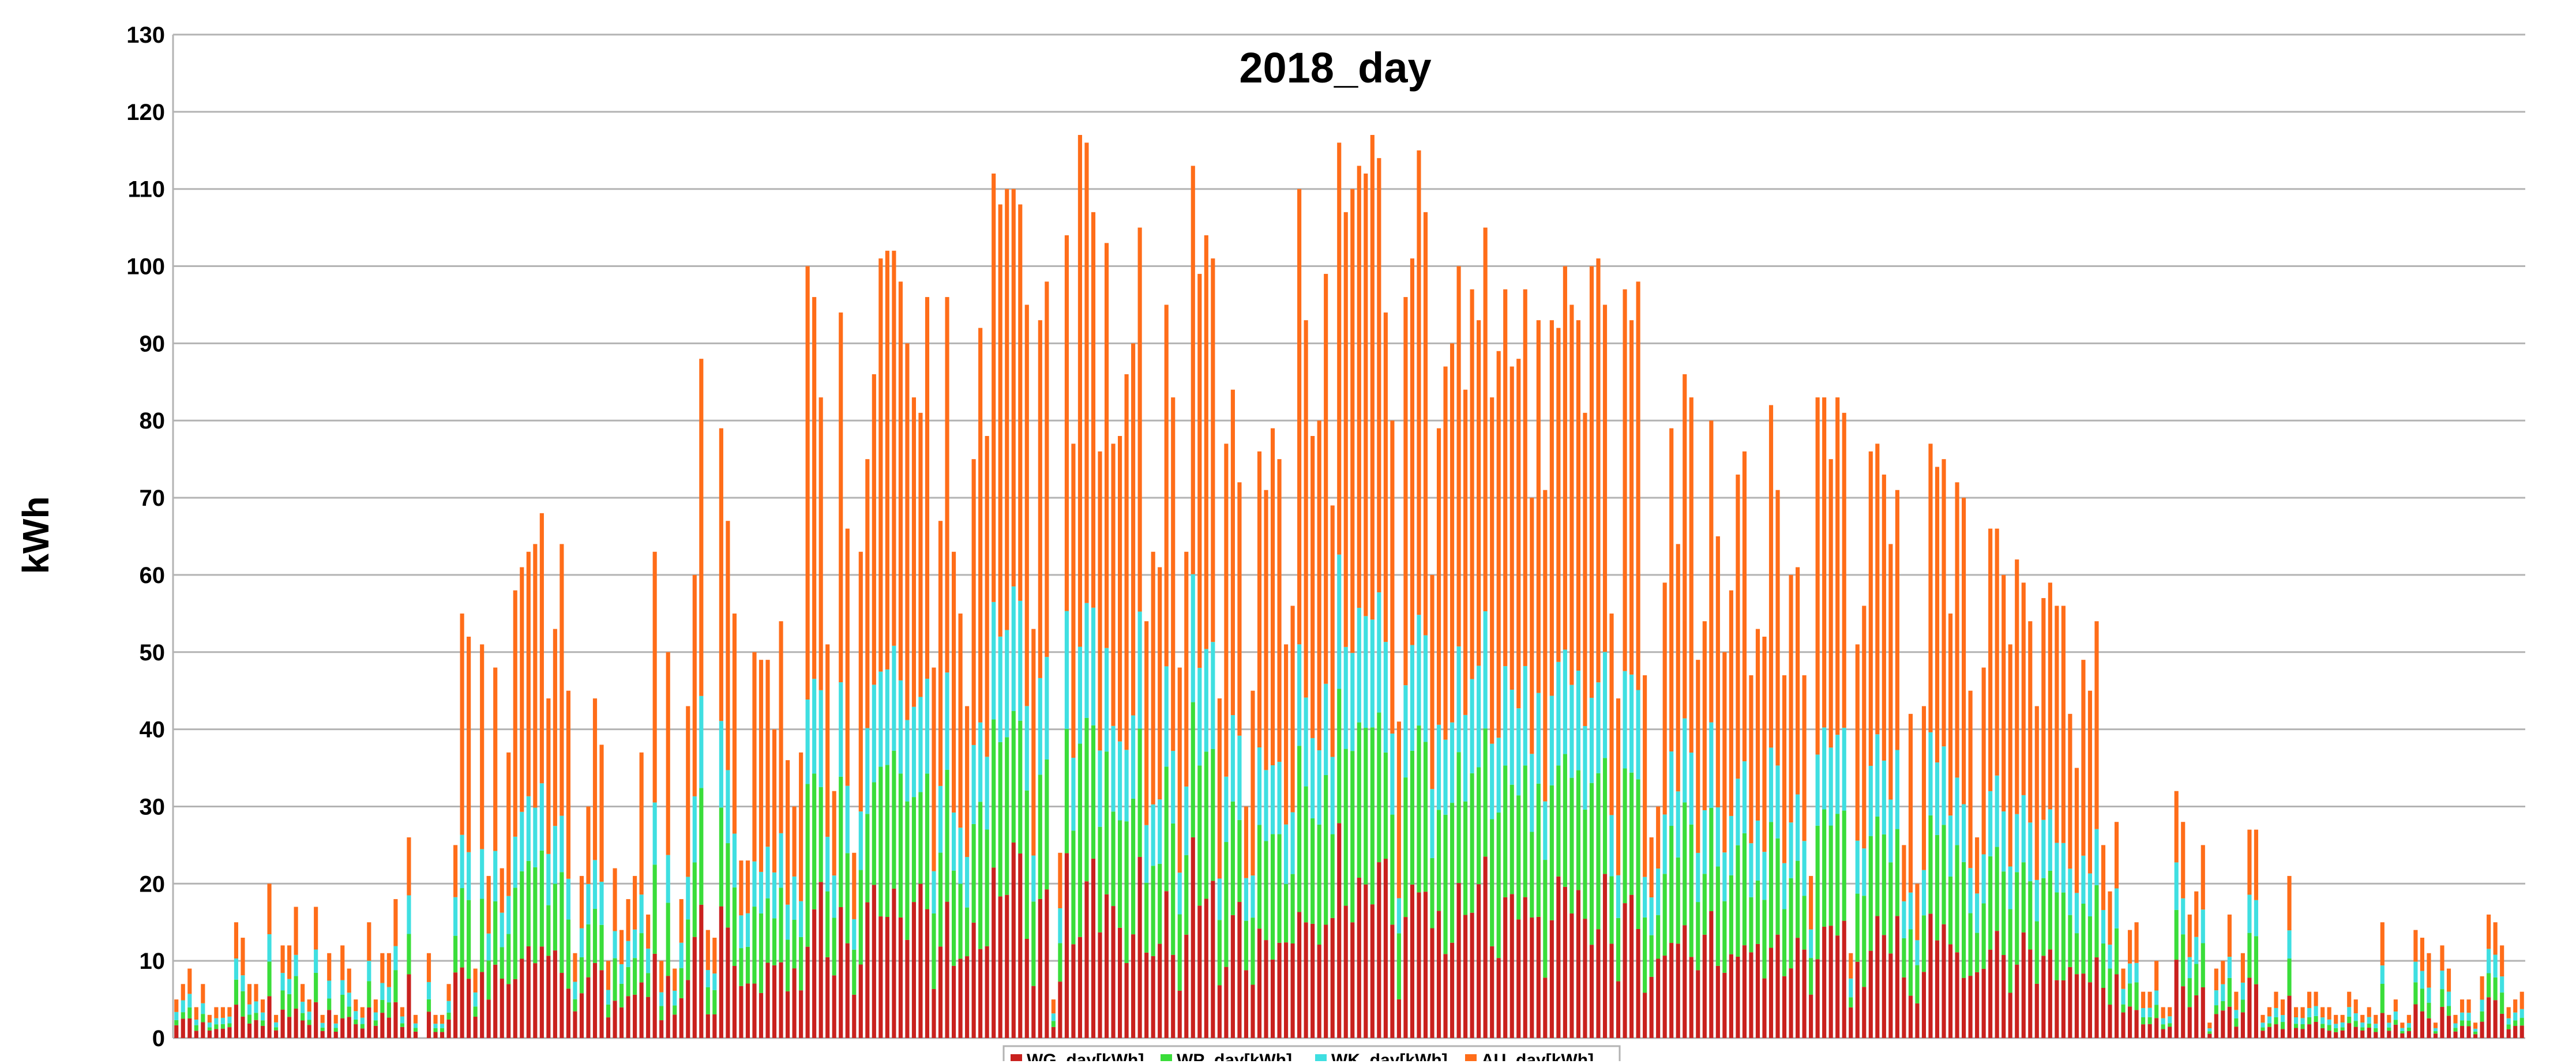 The height and width of the screenshot is (1064, 2576). I want to click on y-tick-label: 70, so click(153, 499).